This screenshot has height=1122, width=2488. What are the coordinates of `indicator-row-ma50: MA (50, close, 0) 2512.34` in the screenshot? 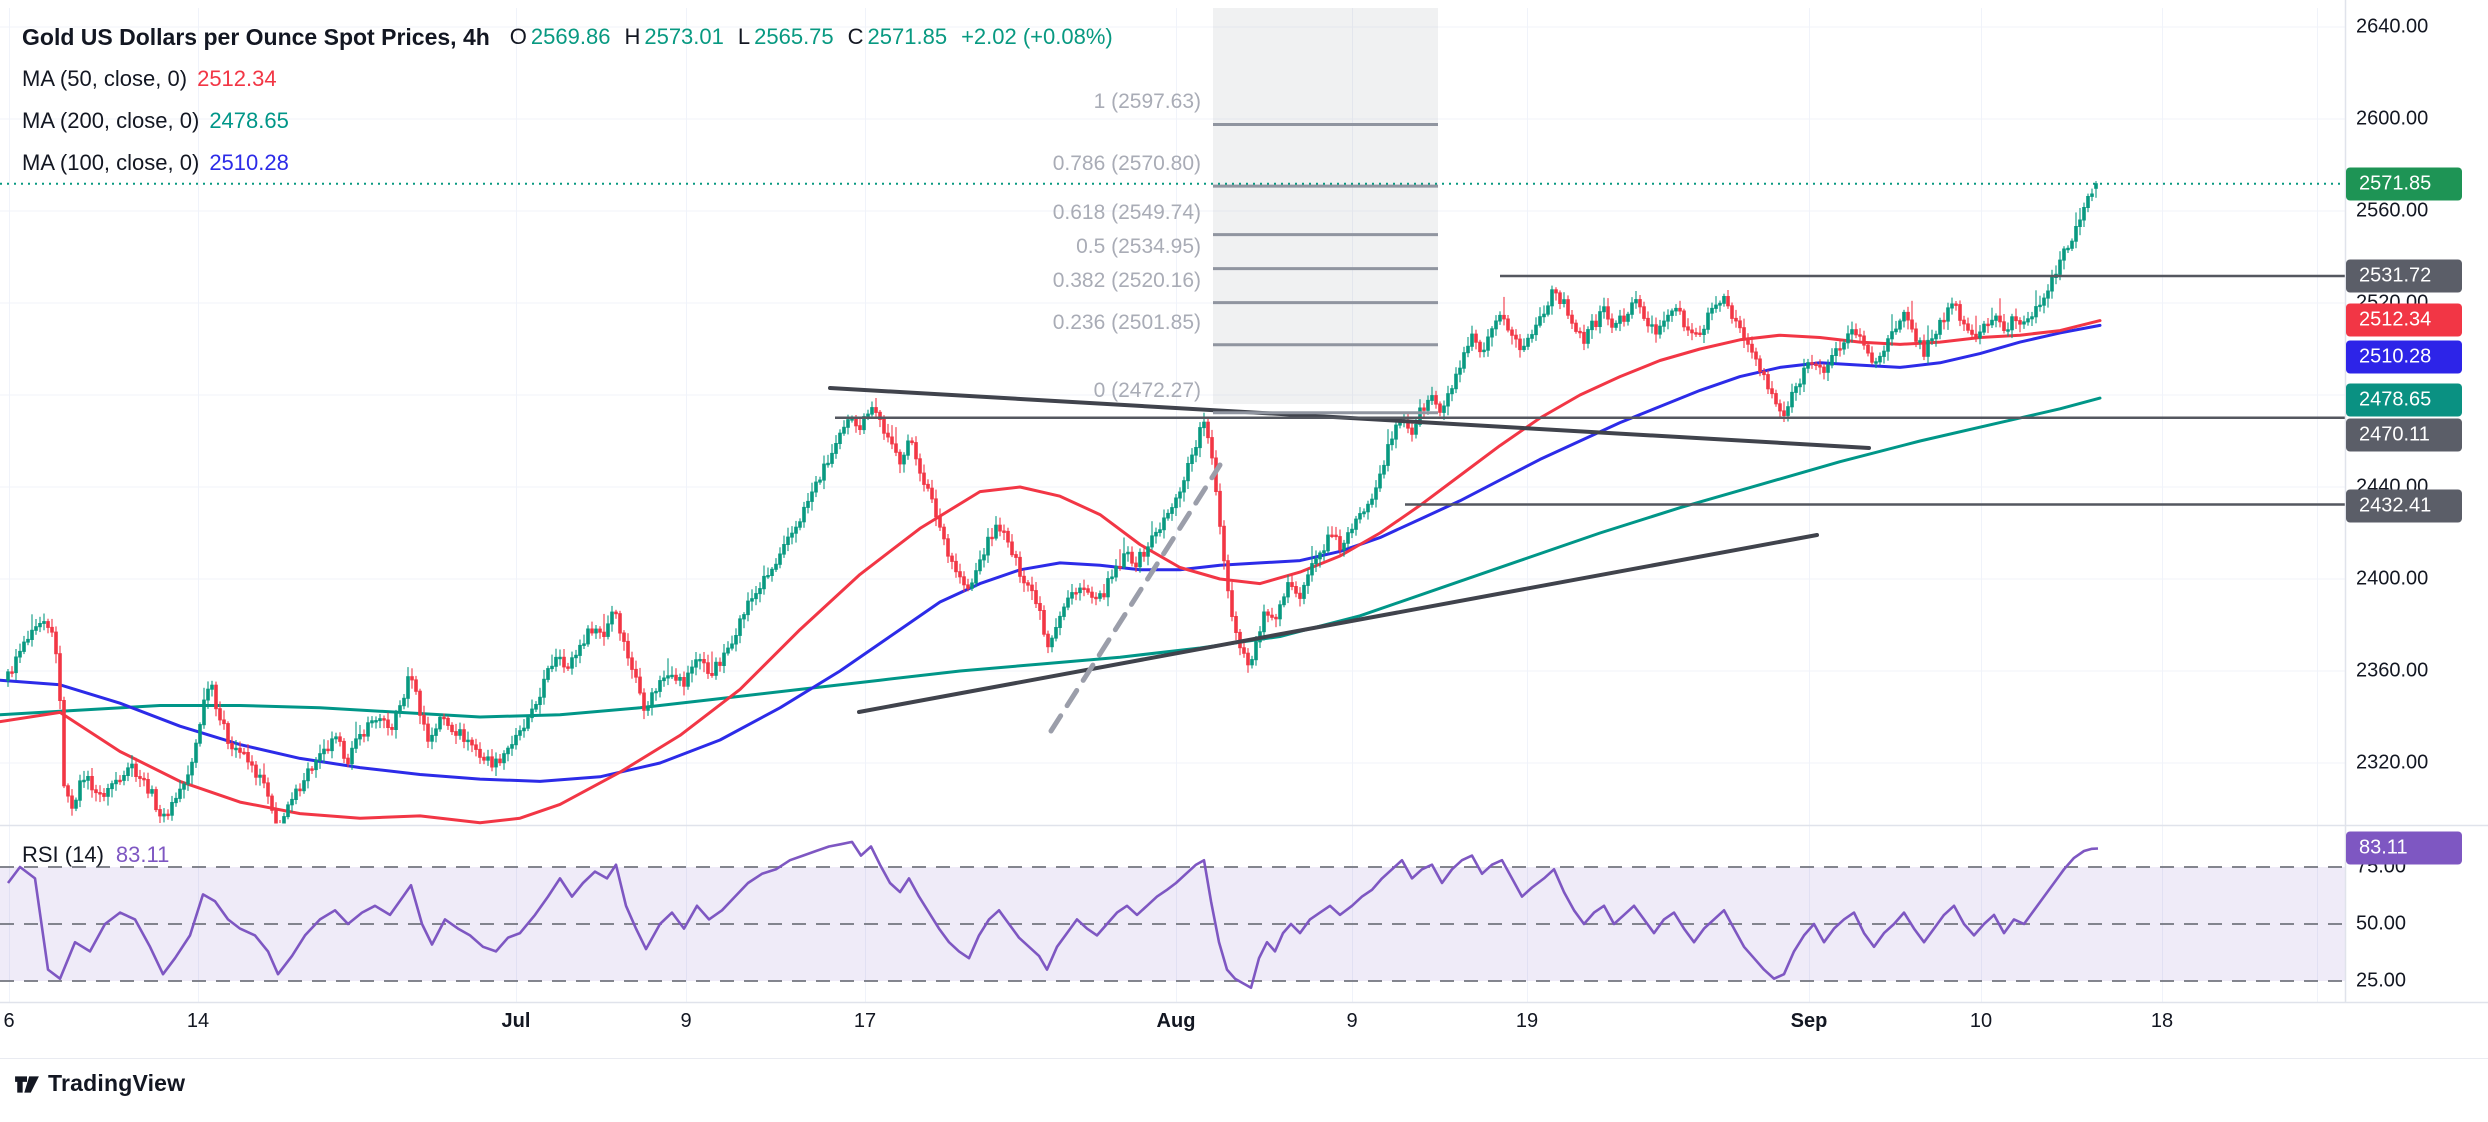 It's located at (567, 79).